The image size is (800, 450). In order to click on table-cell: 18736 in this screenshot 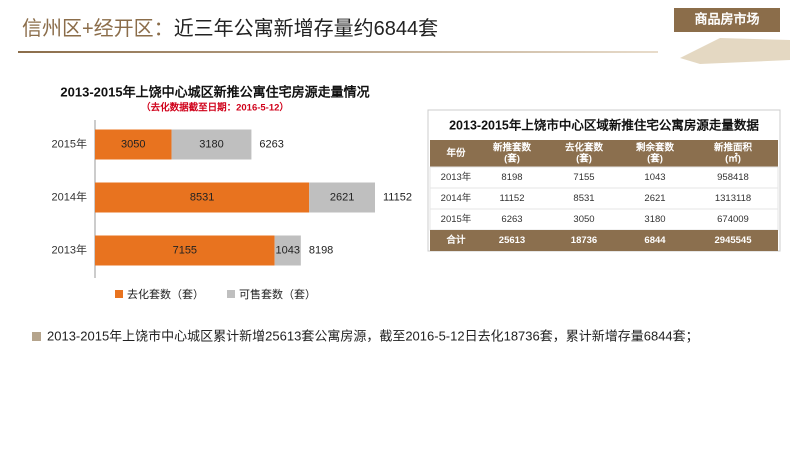, I will do `click(584, 240)`.